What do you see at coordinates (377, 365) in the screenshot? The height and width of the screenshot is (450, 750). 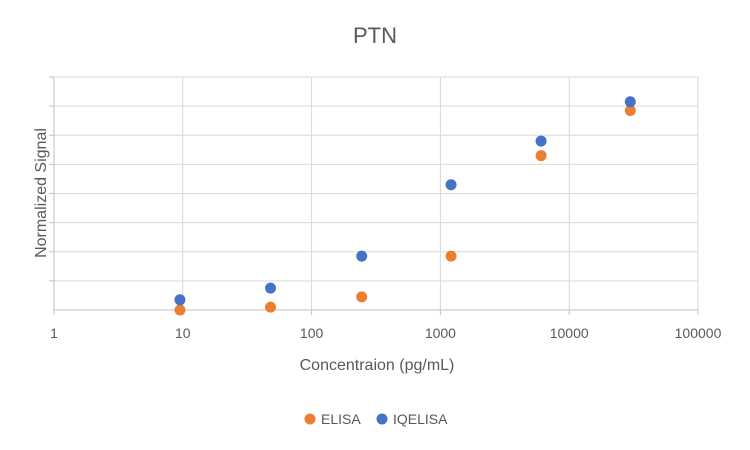 I see `x-axis-label: Concentraion (pg/mL)` at bounding box center [377, 365].